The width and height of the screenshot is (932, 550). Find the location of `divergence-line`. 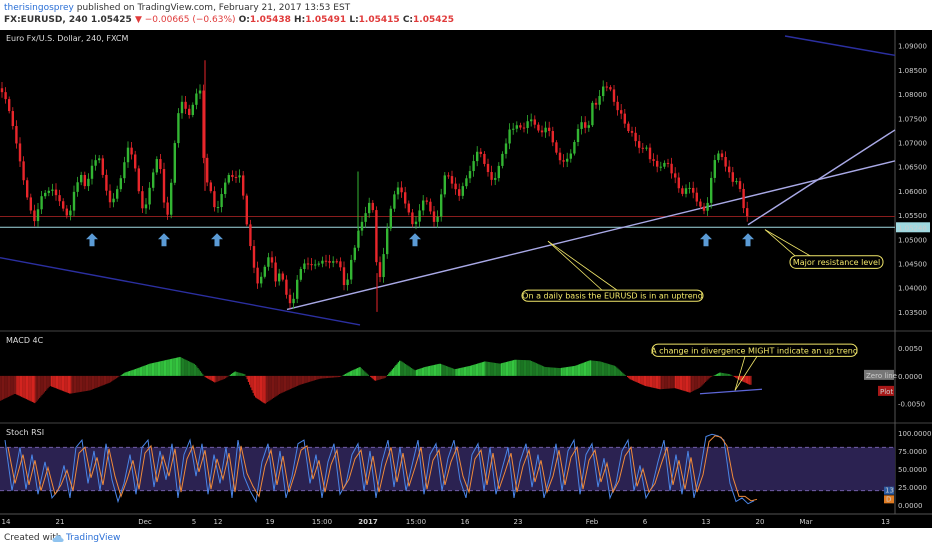

divergence-line is located at coordinates (731, 391).